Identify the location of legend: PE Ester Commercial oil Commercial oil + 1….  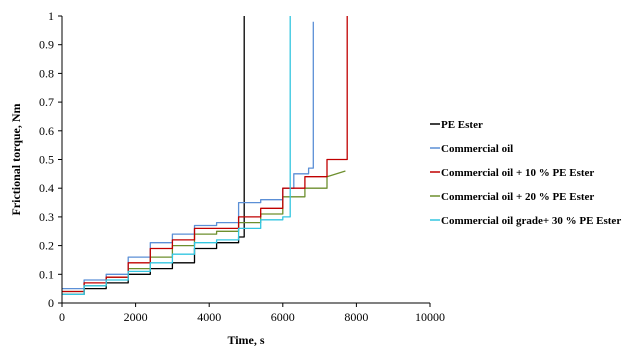
(525, 173).